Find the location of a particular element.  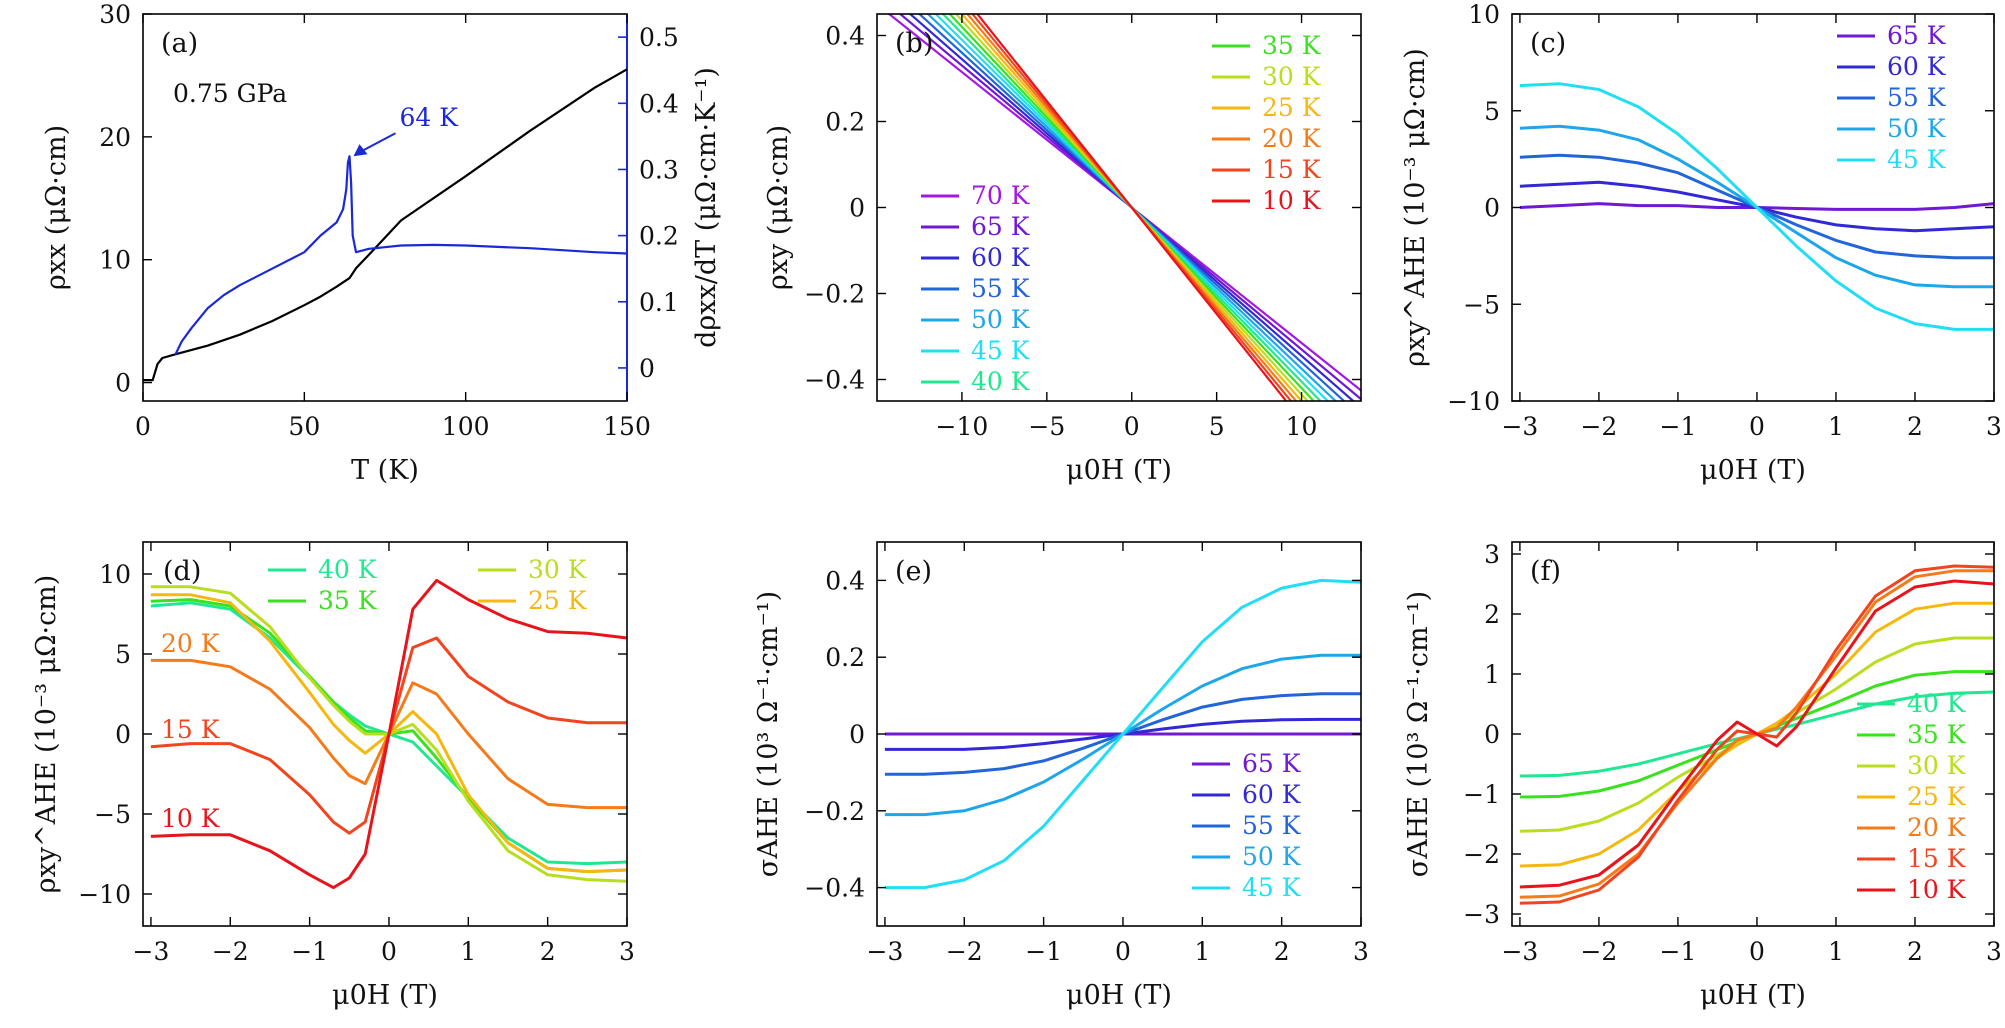

y-axis-label: ρxx (μΩ·cm) is located at coordinates (56, 207).